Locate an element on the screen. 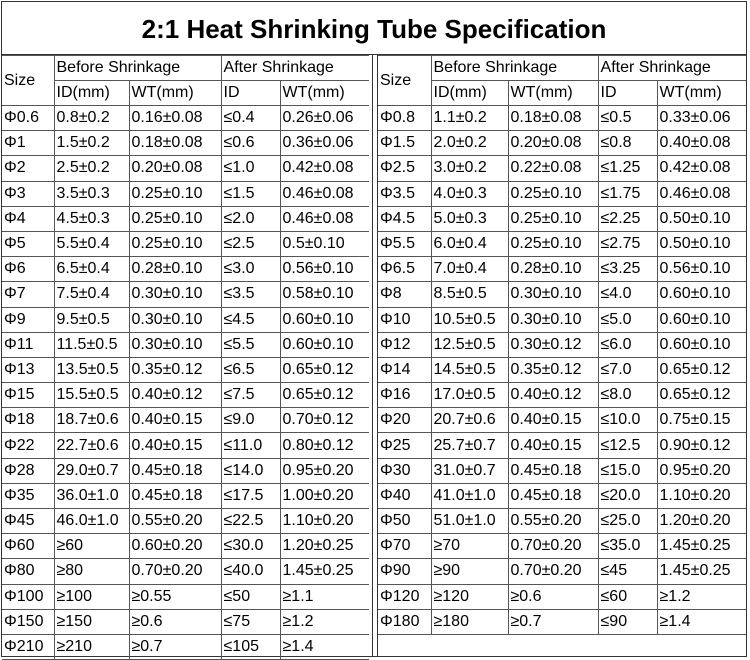 The image size is (750, 660). cell: Φ1.5 is located at coordinates (405, 143).